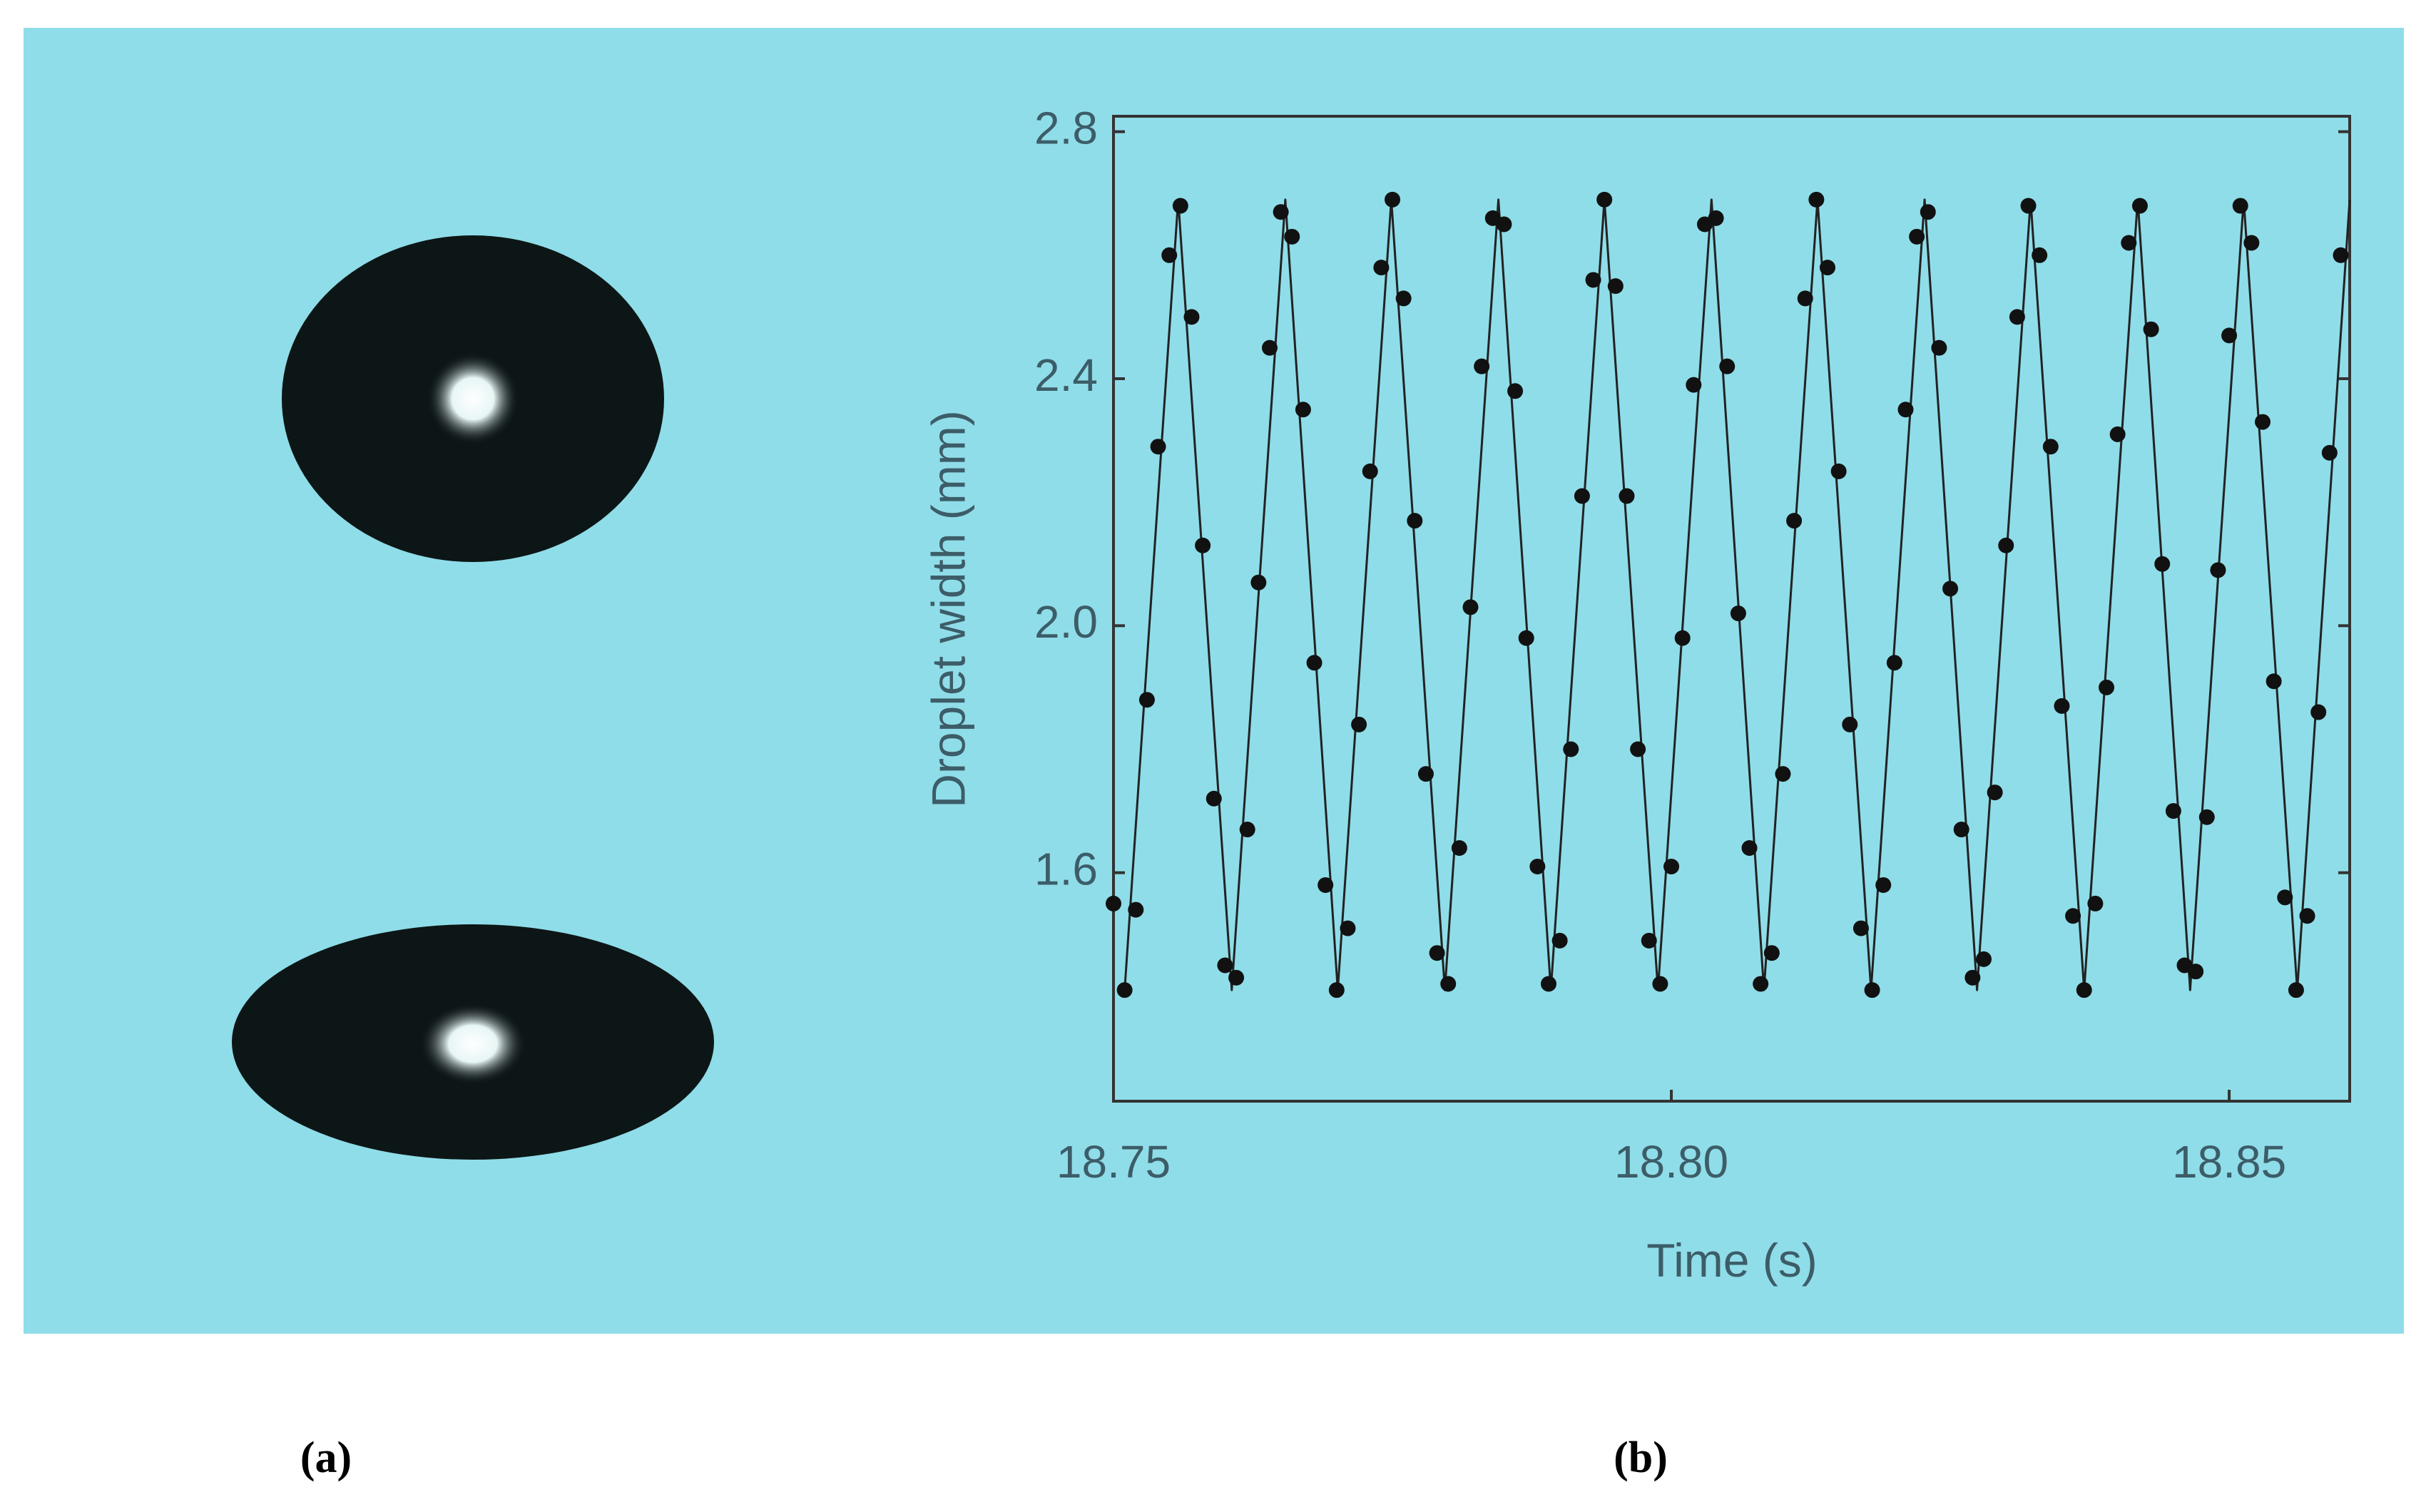 This screenshot has height=1512, width=2431. I want to click on x-tick-label: 18.85, so click(2229, 1161).